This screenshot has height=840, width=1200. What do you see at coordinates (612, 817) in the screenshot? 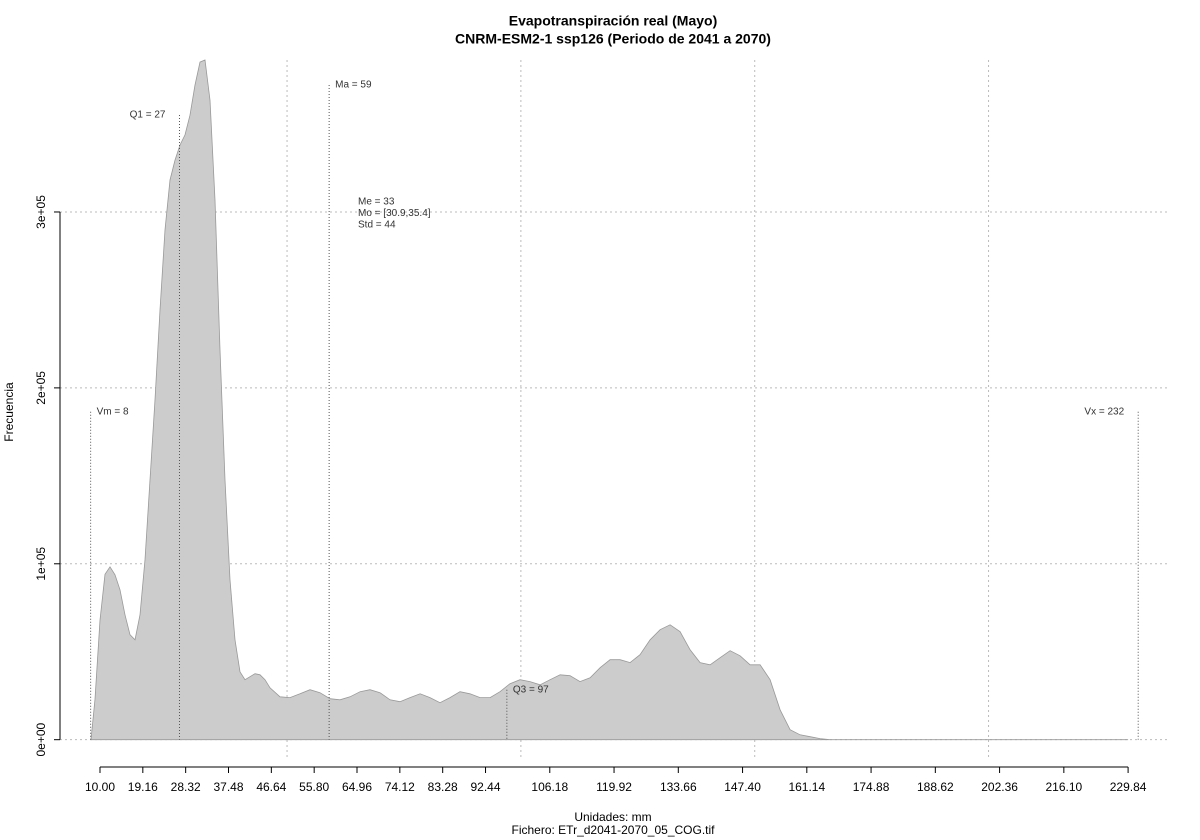
I see `x-axis-label: Unidades: mm` at bounding box center [612, 817].